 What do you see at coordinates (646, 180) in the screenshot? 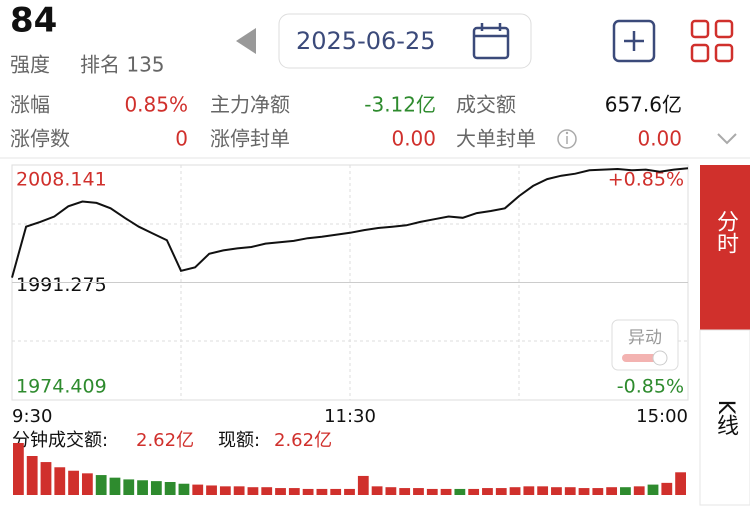
I see `y2-tick-label: +0.85%` at bounding box center [646, 180].